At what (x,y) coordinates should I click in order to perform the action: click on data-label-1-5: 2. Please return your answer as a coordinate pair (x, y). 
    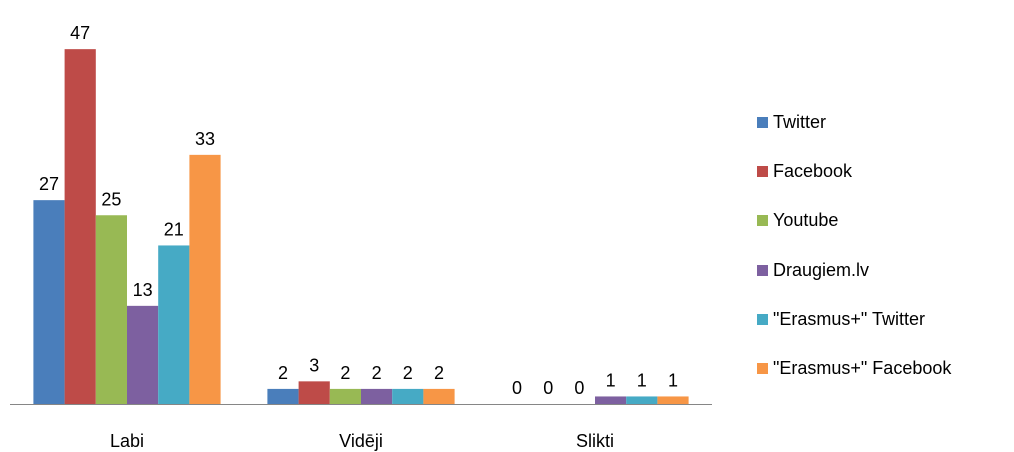
    Looking at the image, I should click on (439, 373).